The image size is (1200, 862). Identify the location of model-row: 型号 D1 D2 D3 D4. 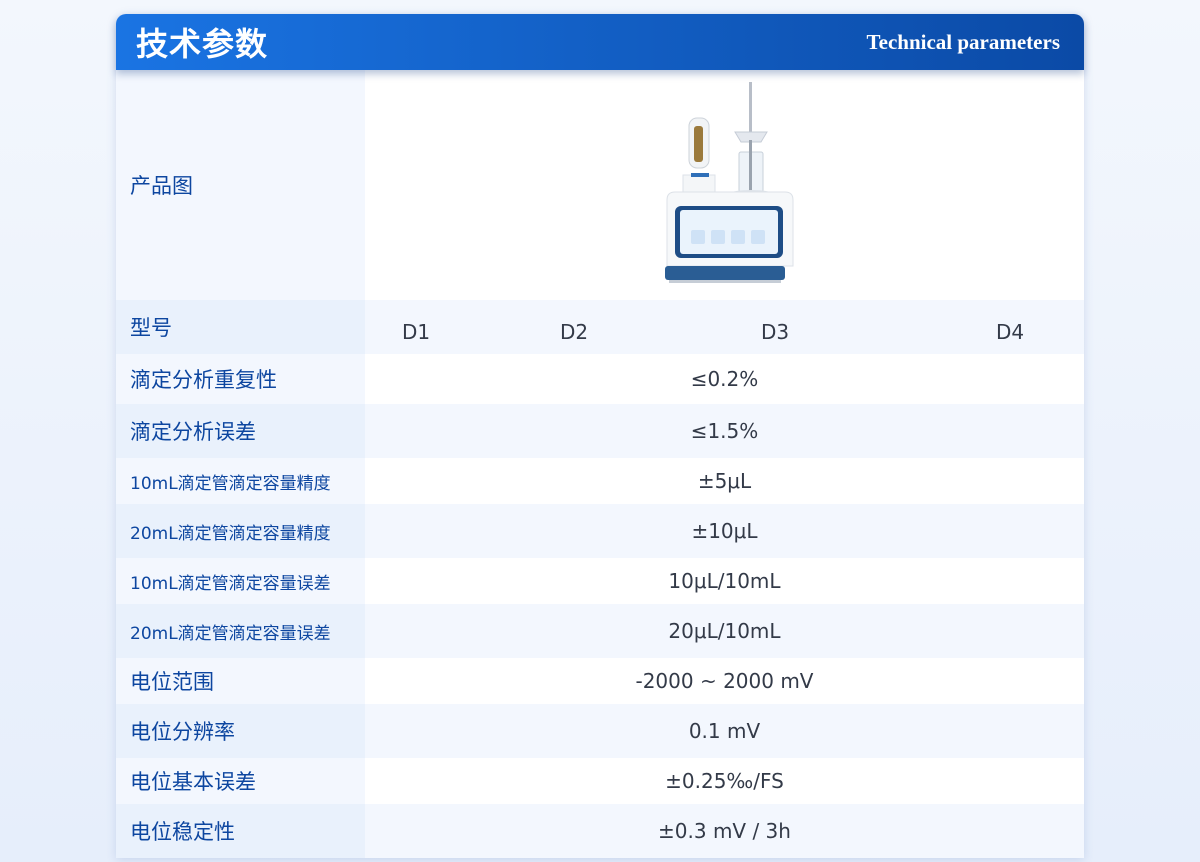
(600, 327).